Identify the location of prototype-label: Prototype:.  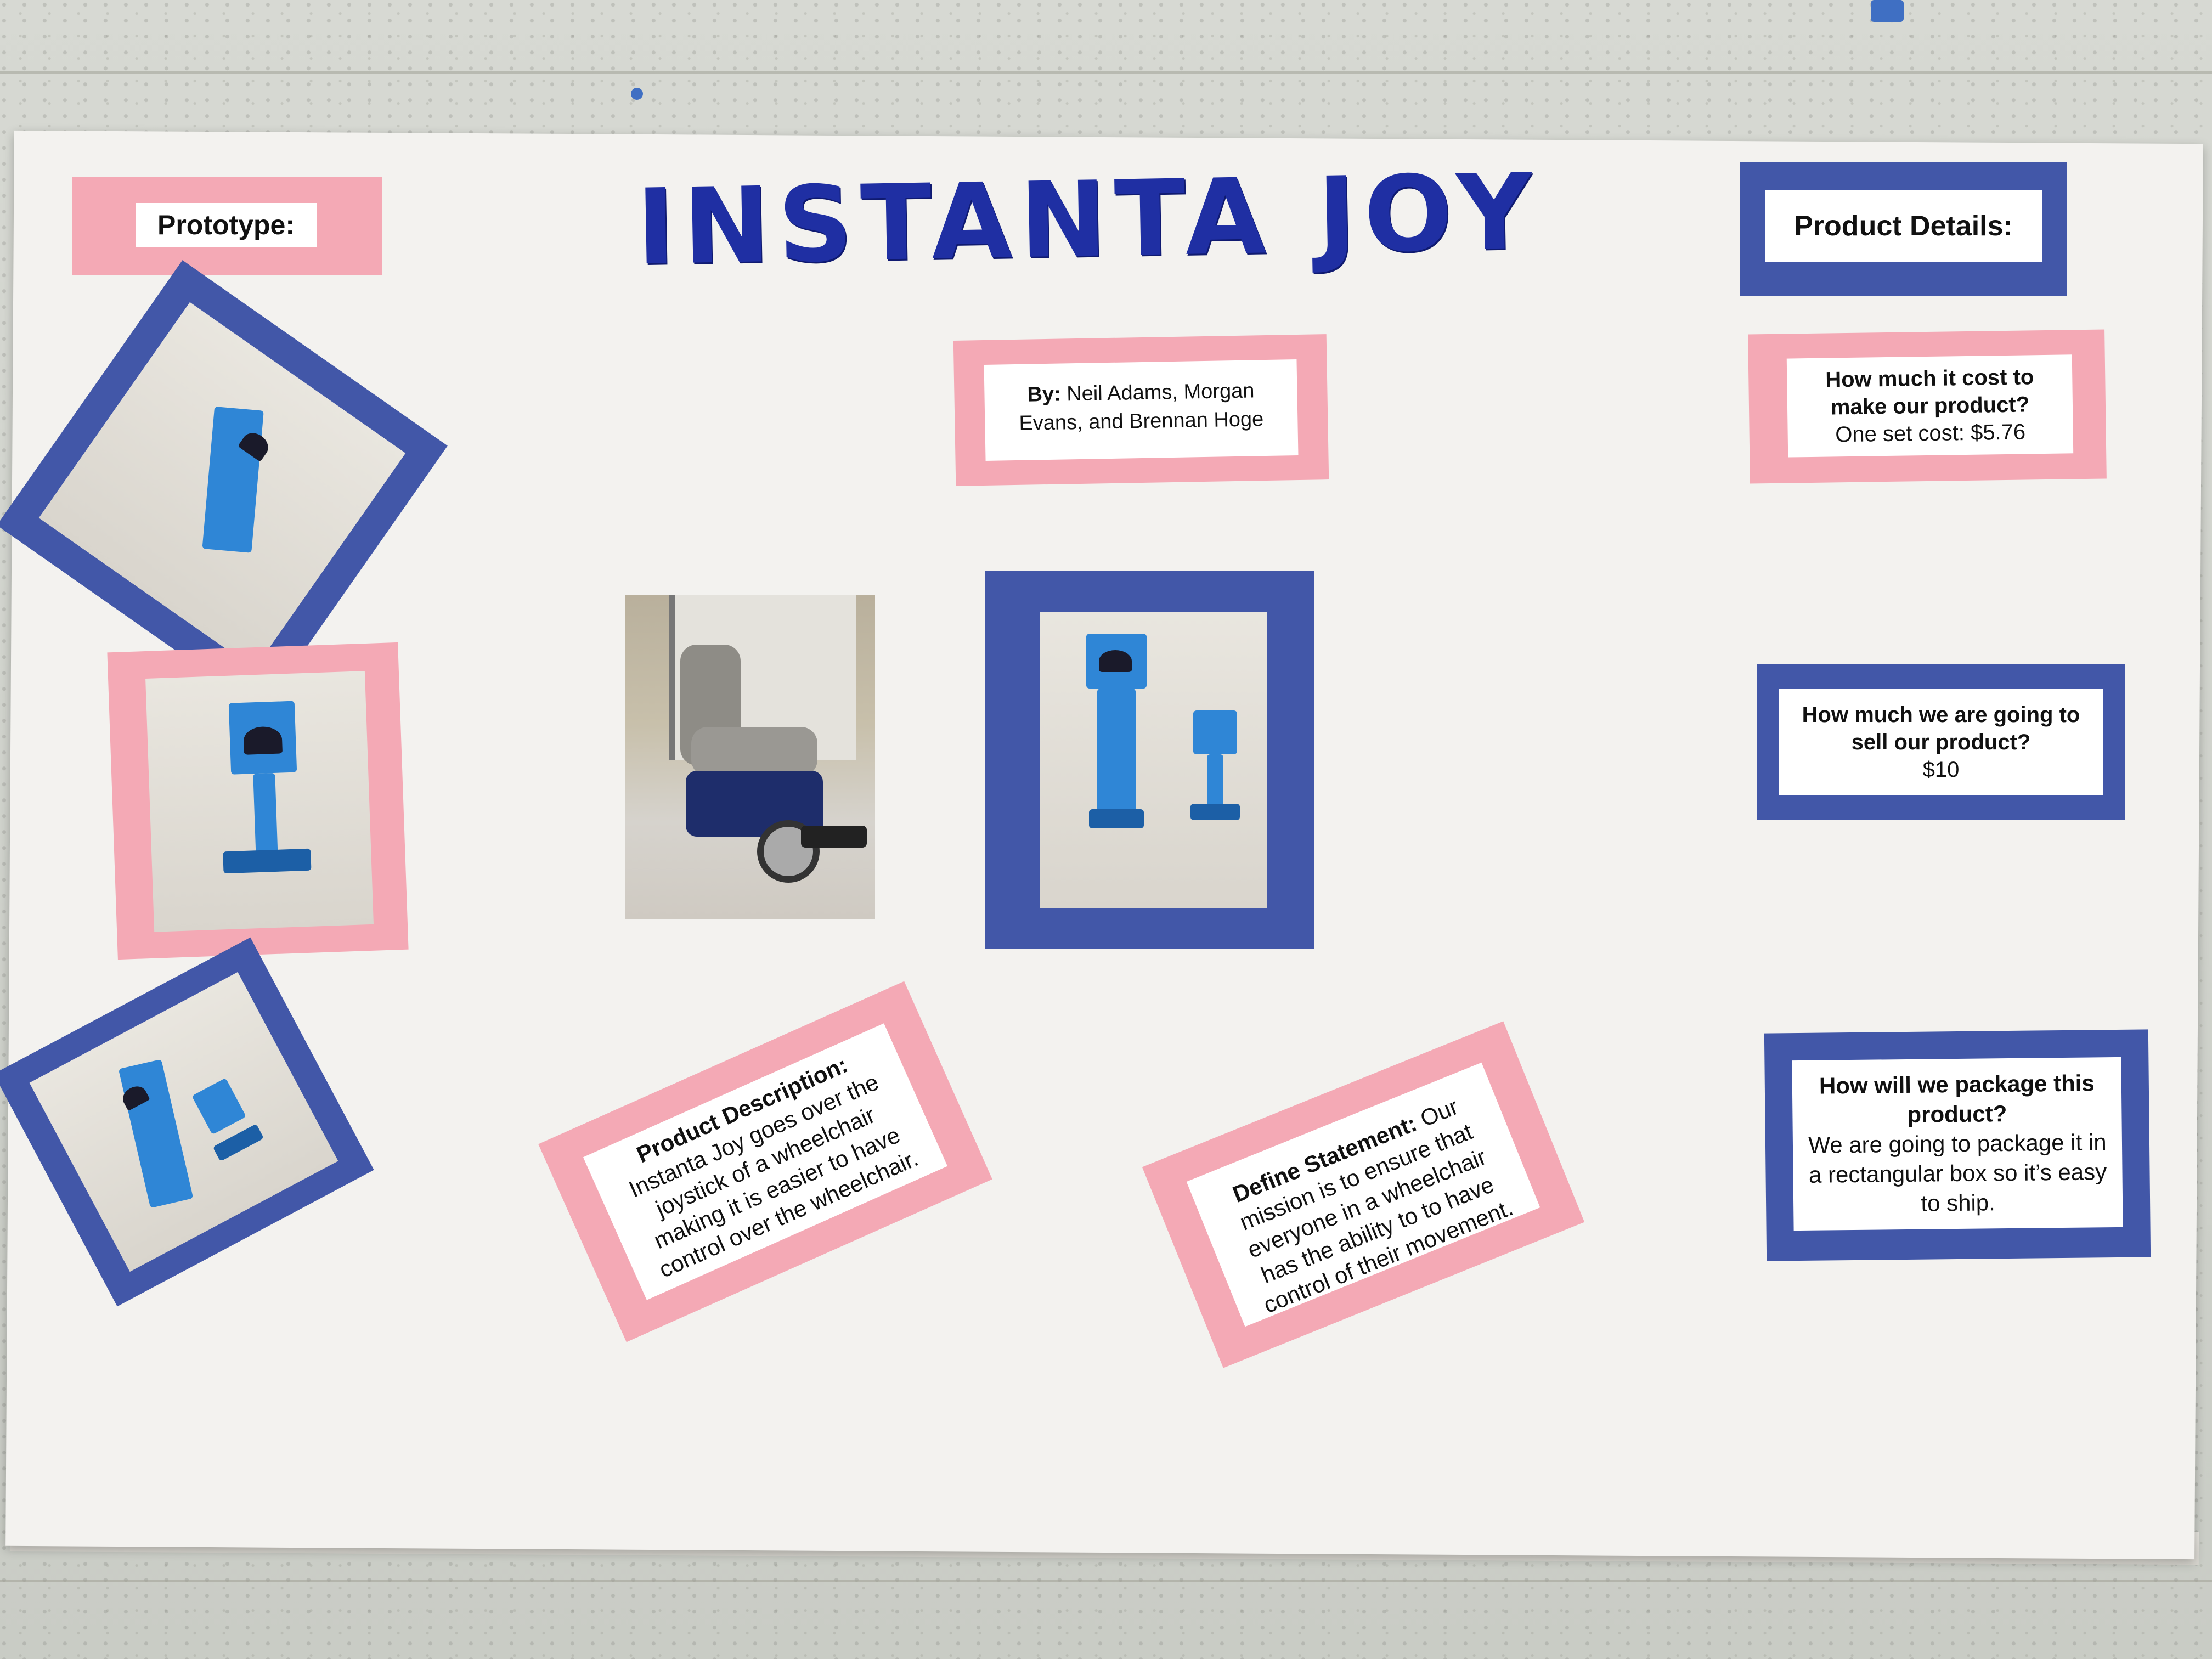
(226, 225).